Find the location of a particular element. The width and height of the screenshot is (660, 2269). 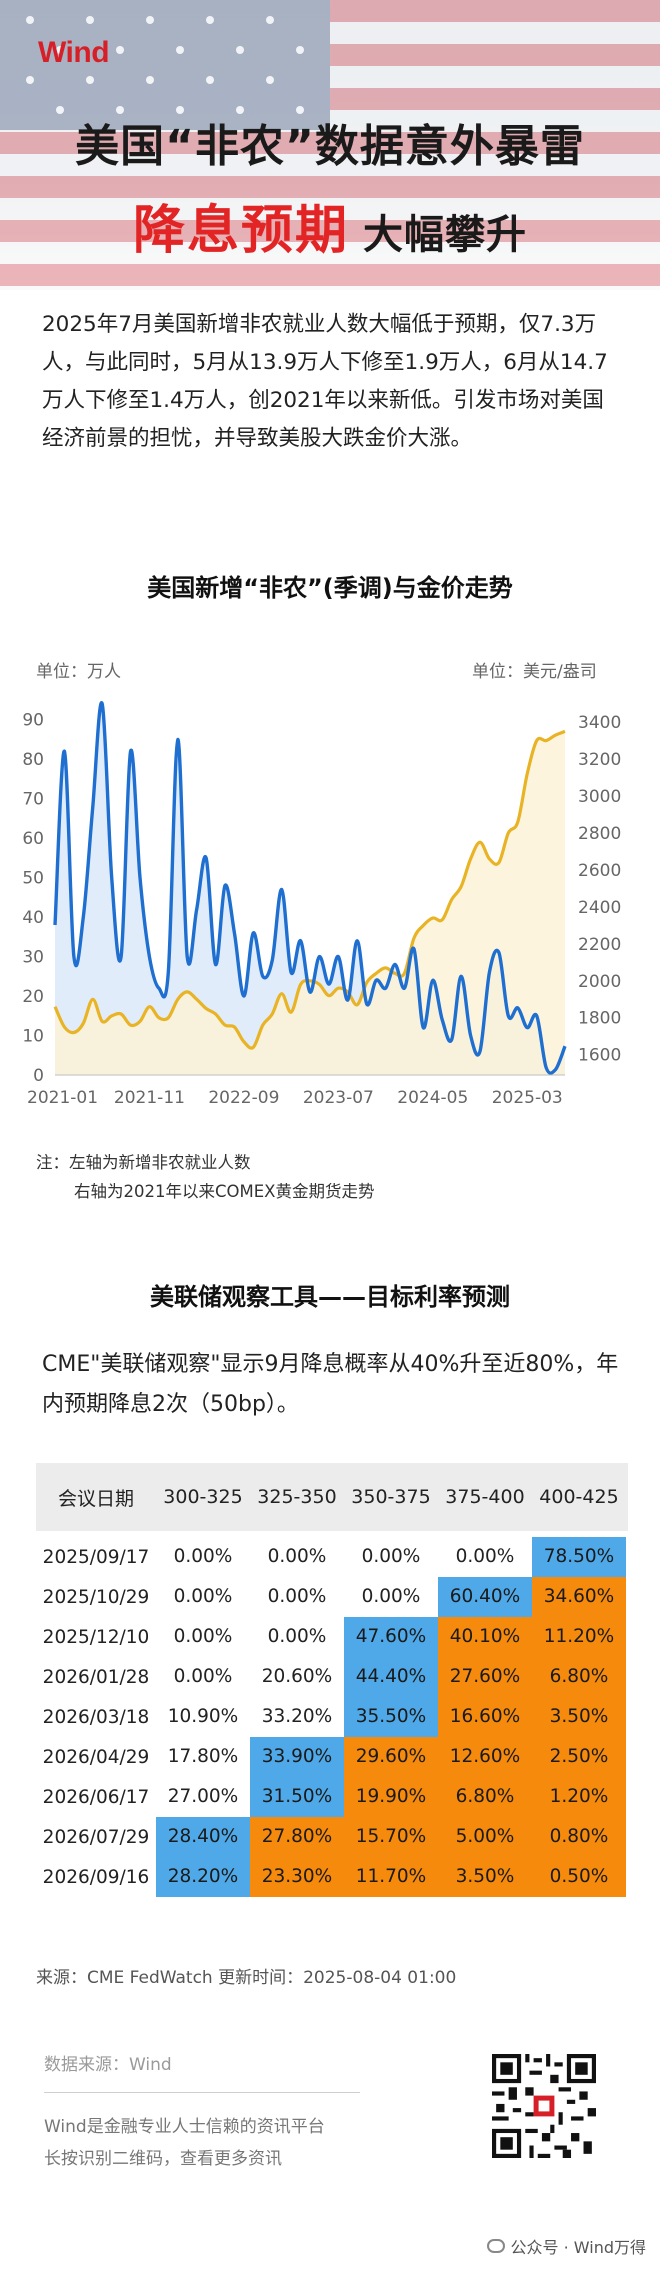

right-axis-tick-label: 1600 is located at coordinates (599, 1056).